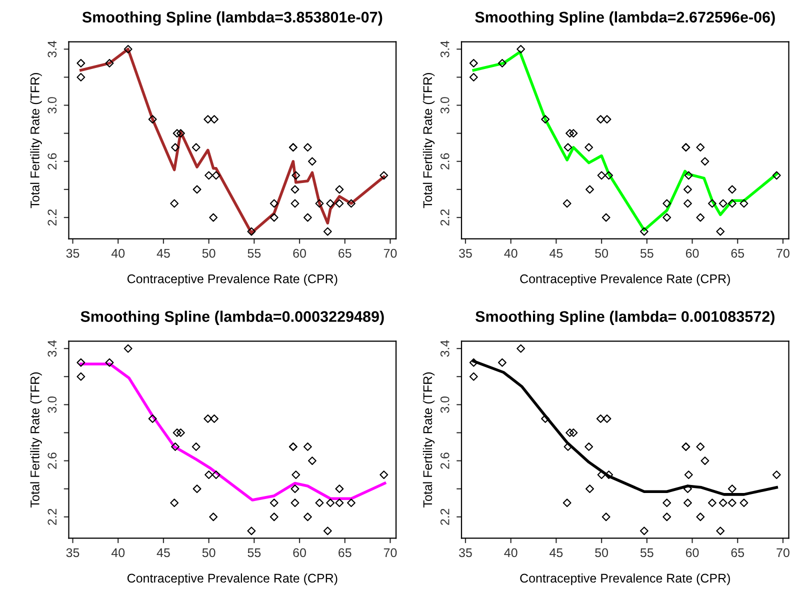  I want to click on chart-title: Smoothing Spline (lambda= 0.001083572), so click(625, 318).